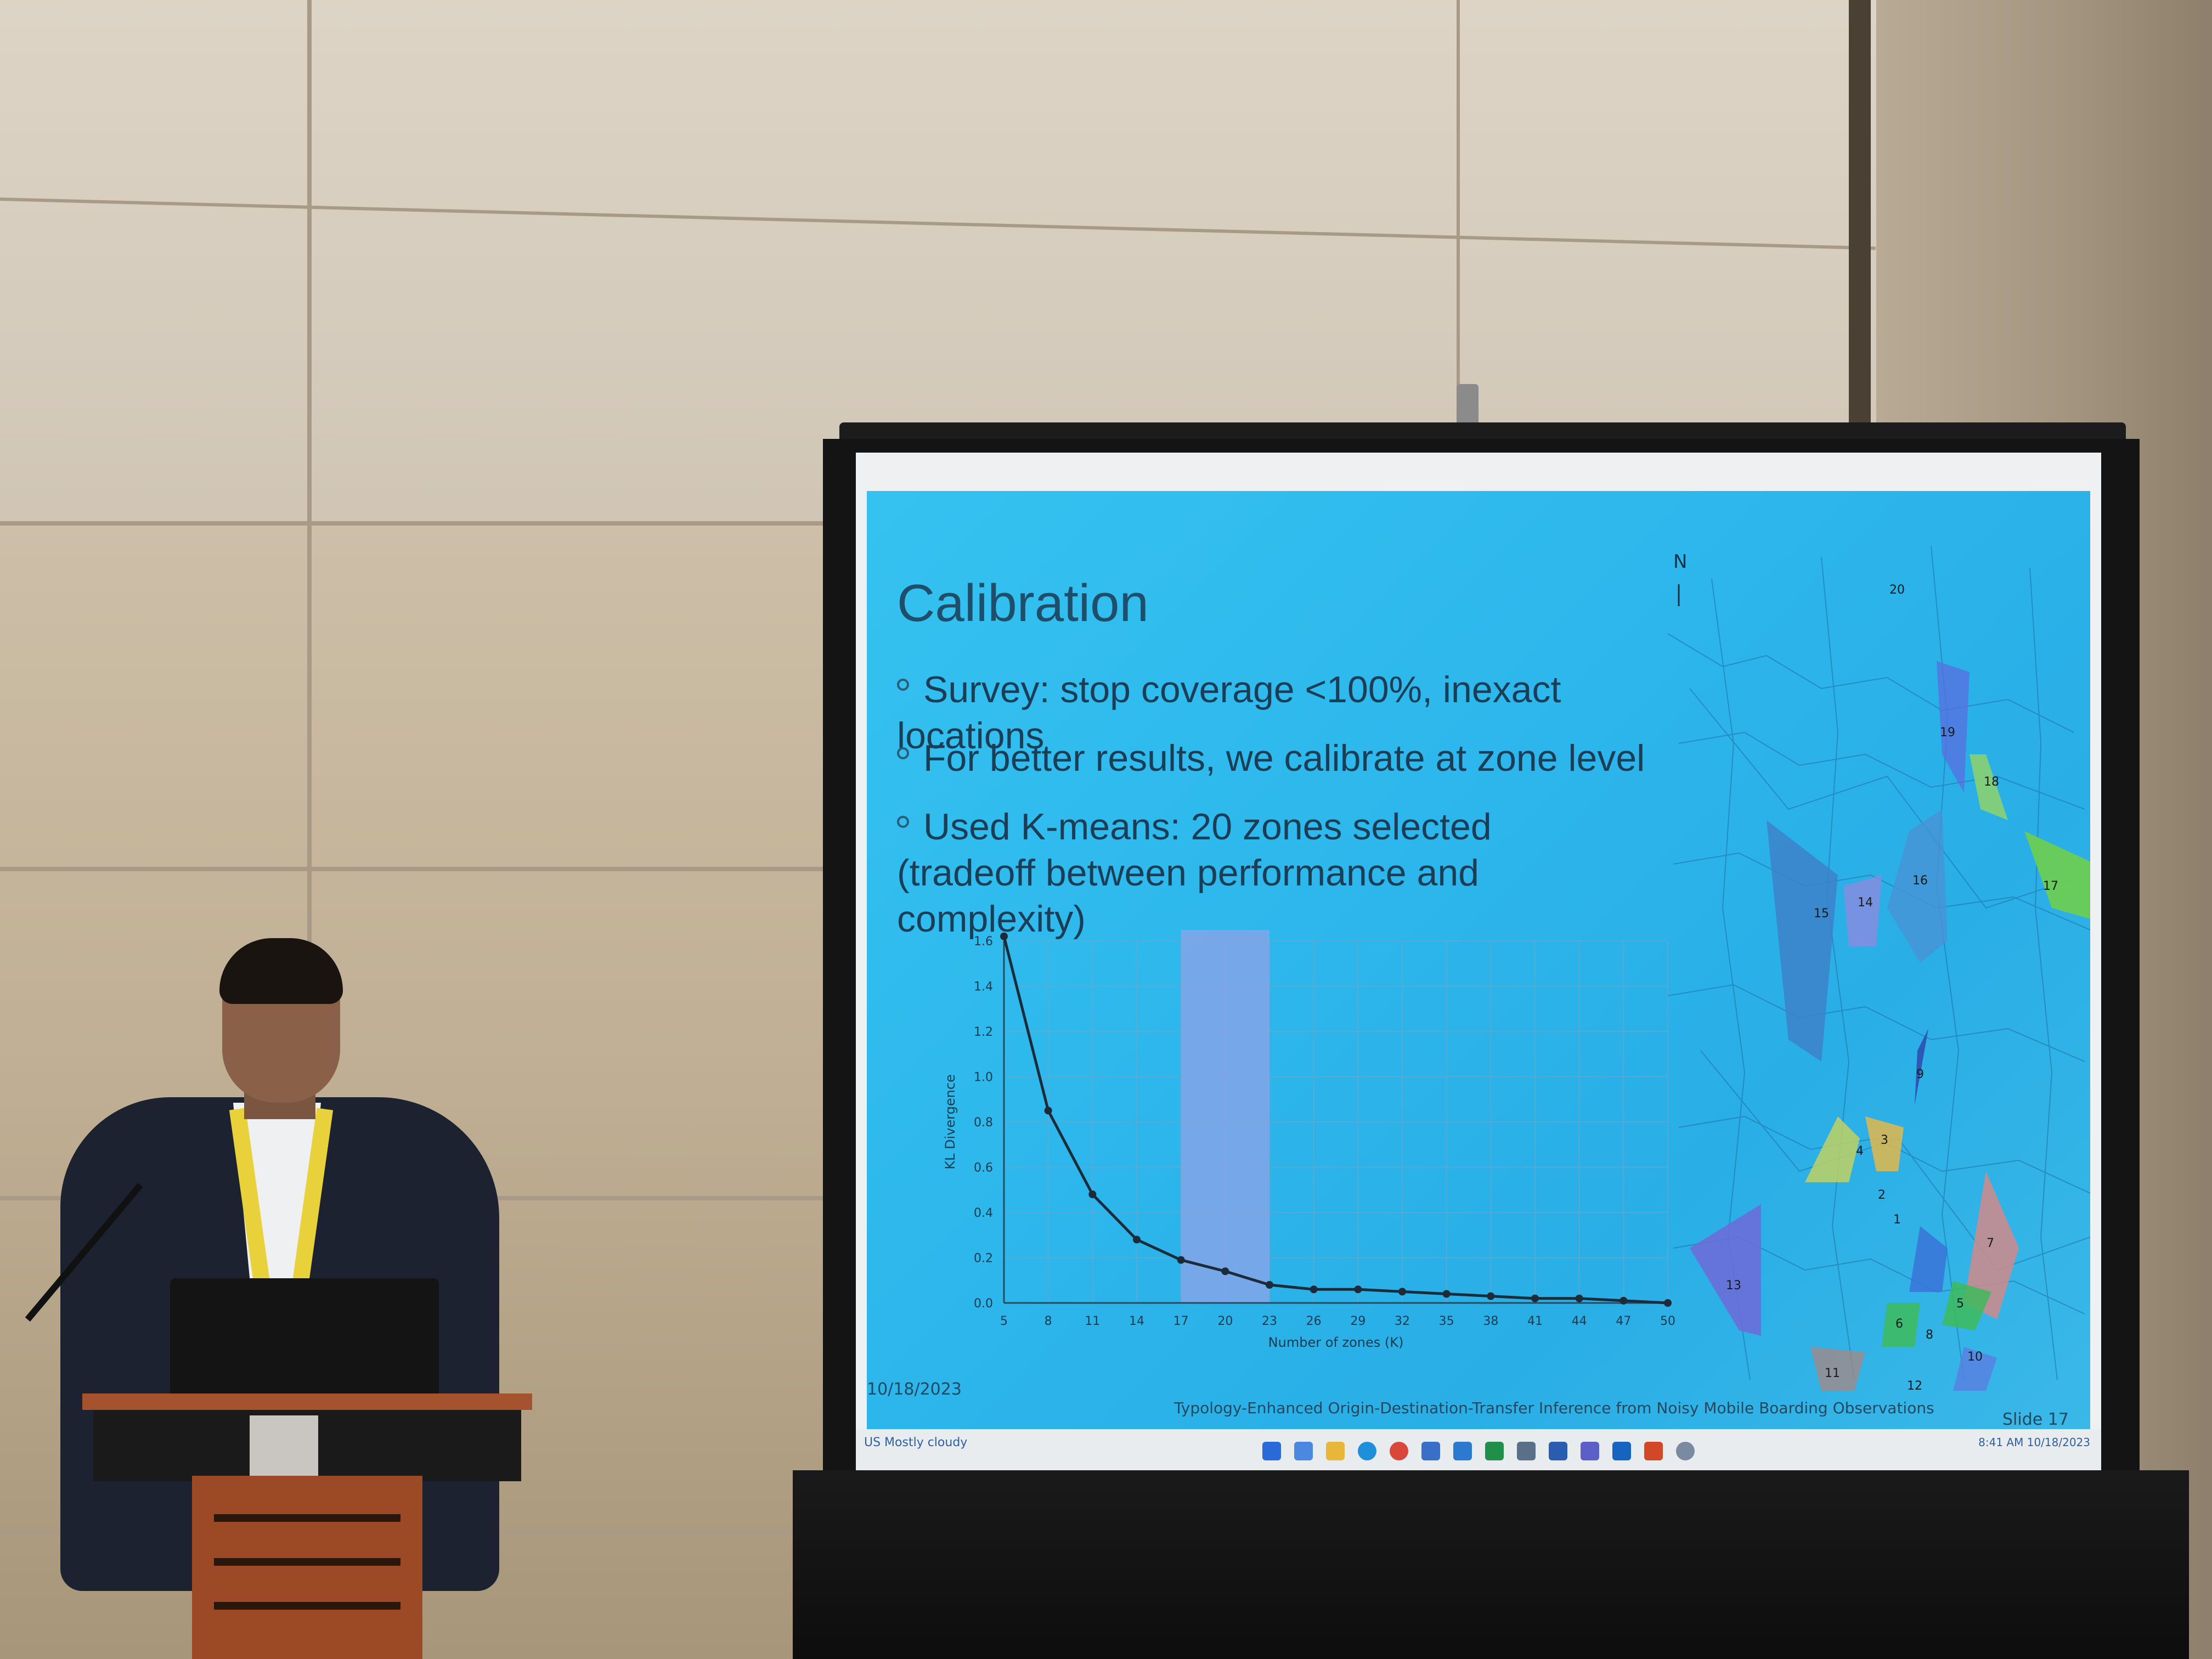 Image resolution: width=2212 pixels, height=1659 pixels. Describe the element at coordinates (1590, 1451) in the screenshot. I see `teams-icon` at that location.